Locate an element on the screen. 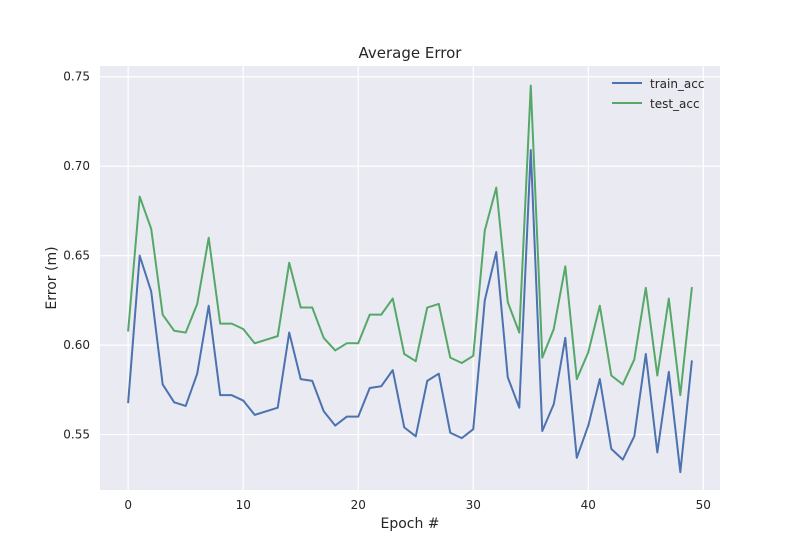  legend: train_acc test_acc is located at coordinates (658, 94).